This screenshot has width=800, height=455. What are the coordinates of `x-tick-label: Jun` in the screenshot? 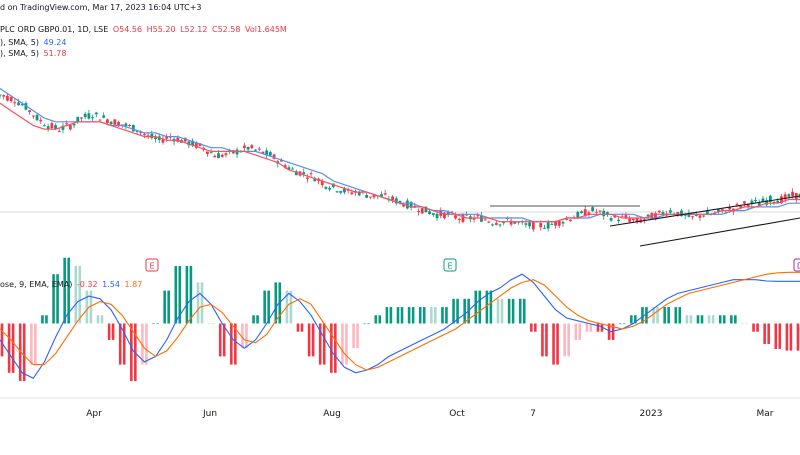 It's located at (209, 414).